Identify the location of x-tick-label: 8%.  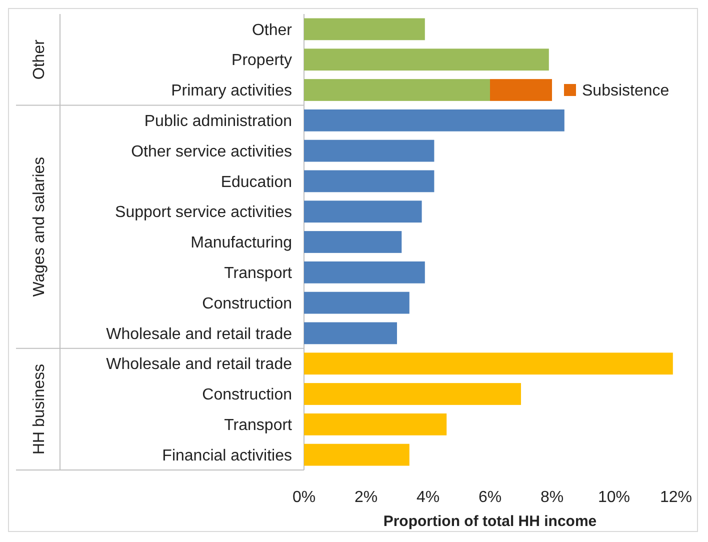
(552, 497).